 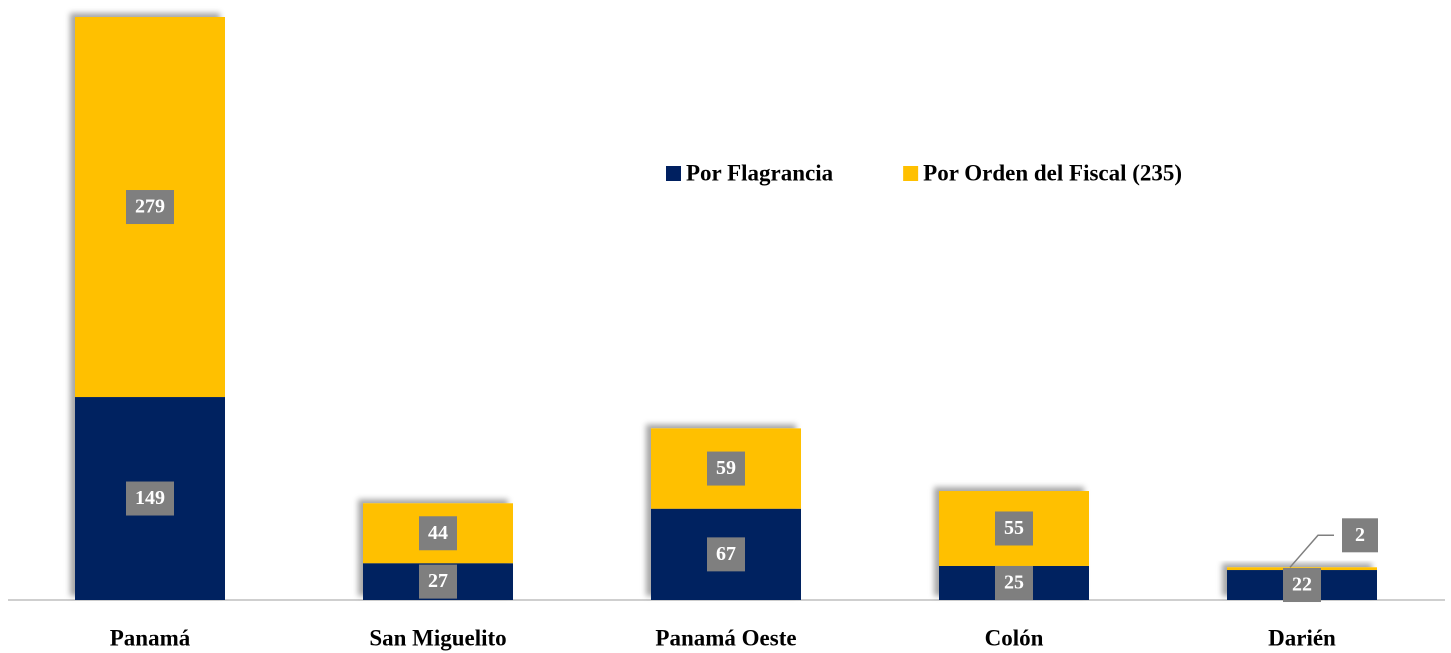 I want to click on legend-label: Por Orden del Fiscal (235), so click(x=1052, y=172).